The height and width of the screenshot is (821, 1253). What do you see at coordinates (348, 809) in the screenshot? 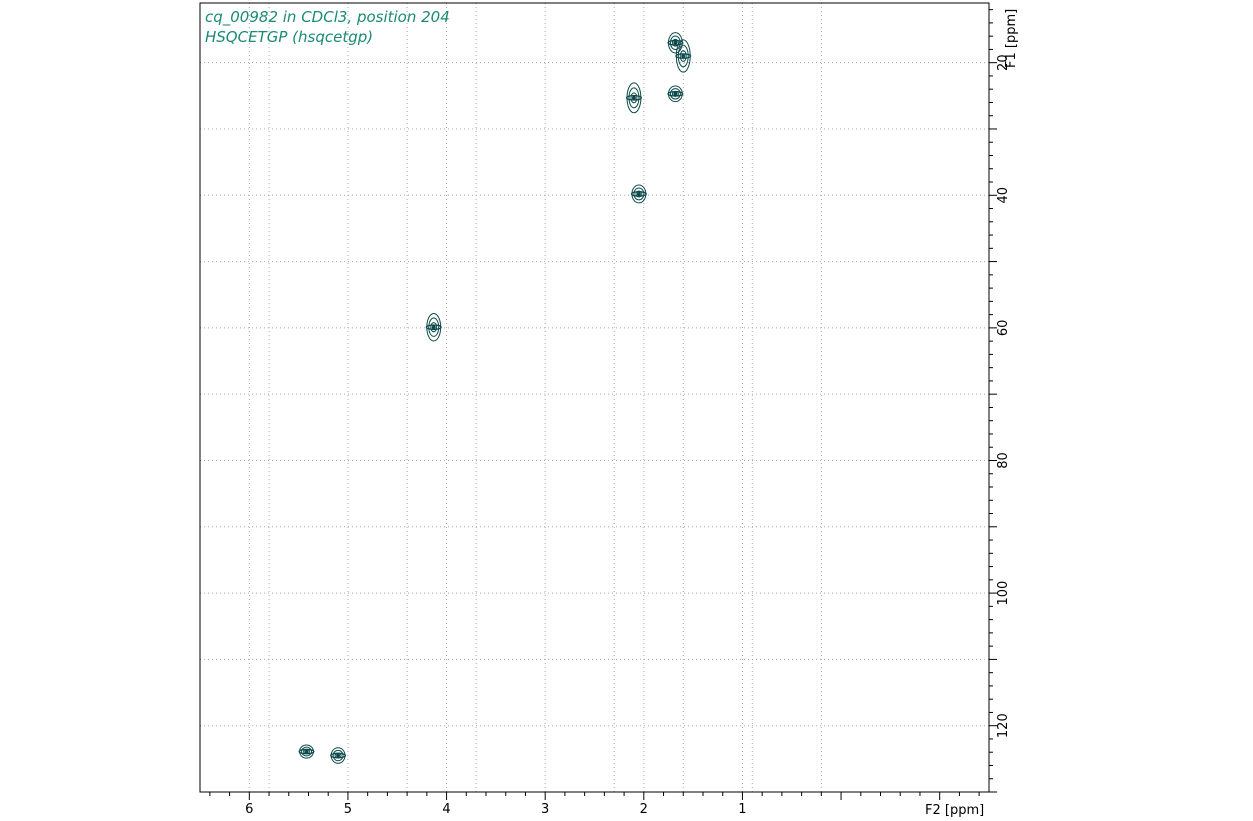
I see `x-tick-label: 5` at bounding box center [348, 809].